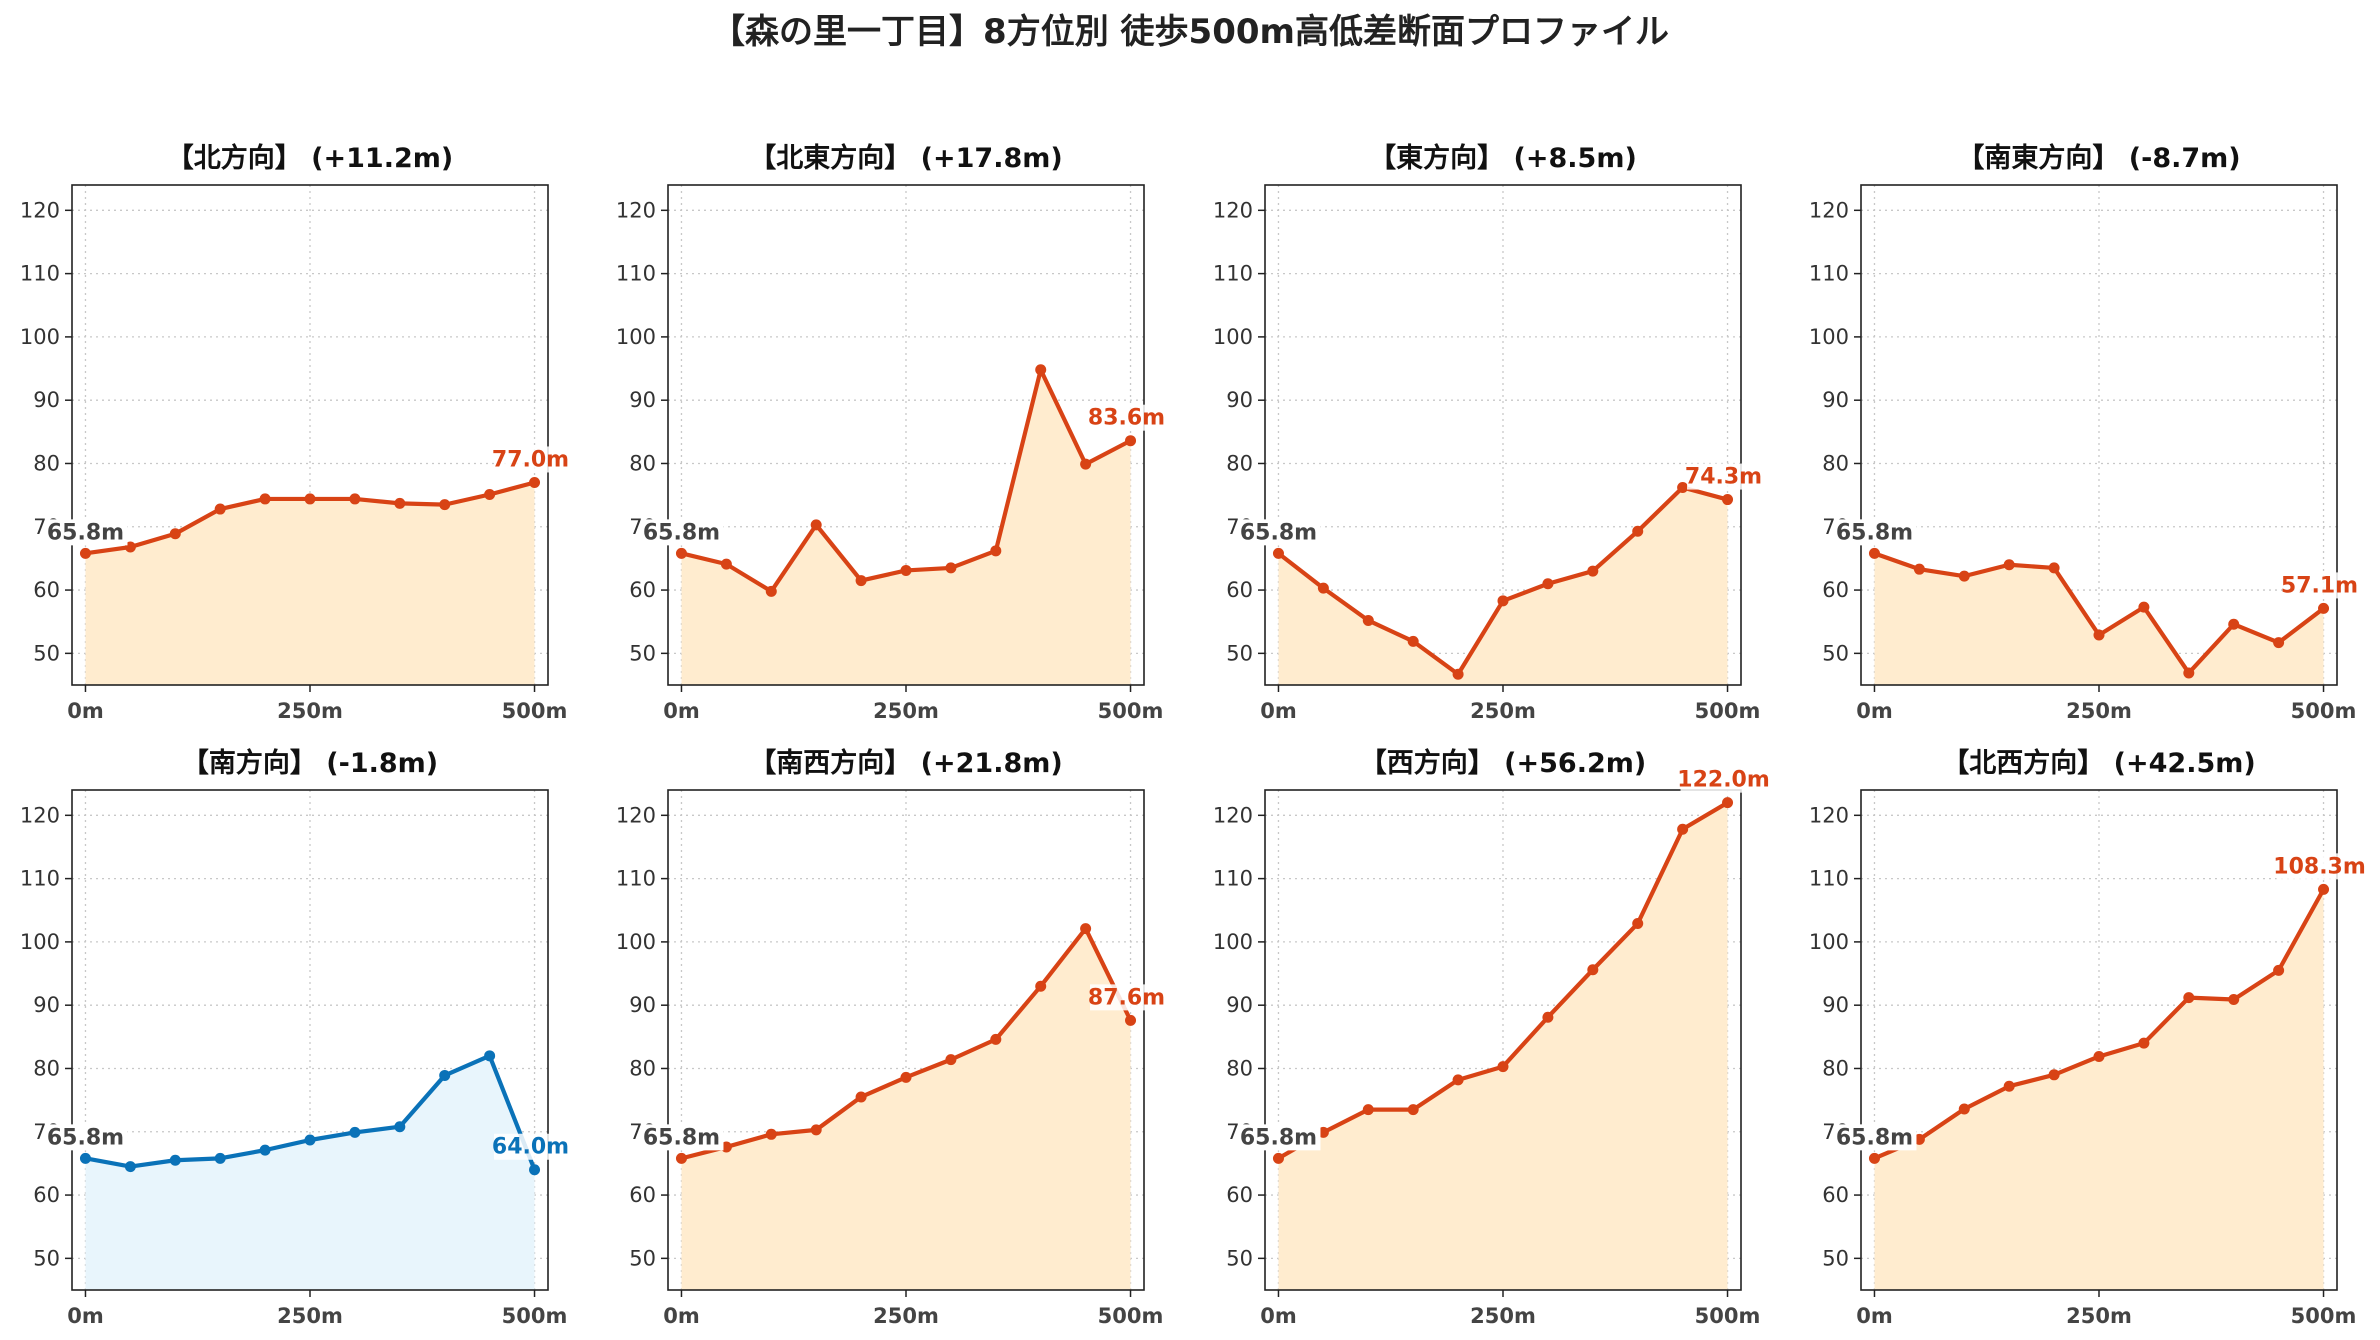 The image size is (2380, 1340). I want to click on end-elevation-label: 108.3m, so click(2319, 866).